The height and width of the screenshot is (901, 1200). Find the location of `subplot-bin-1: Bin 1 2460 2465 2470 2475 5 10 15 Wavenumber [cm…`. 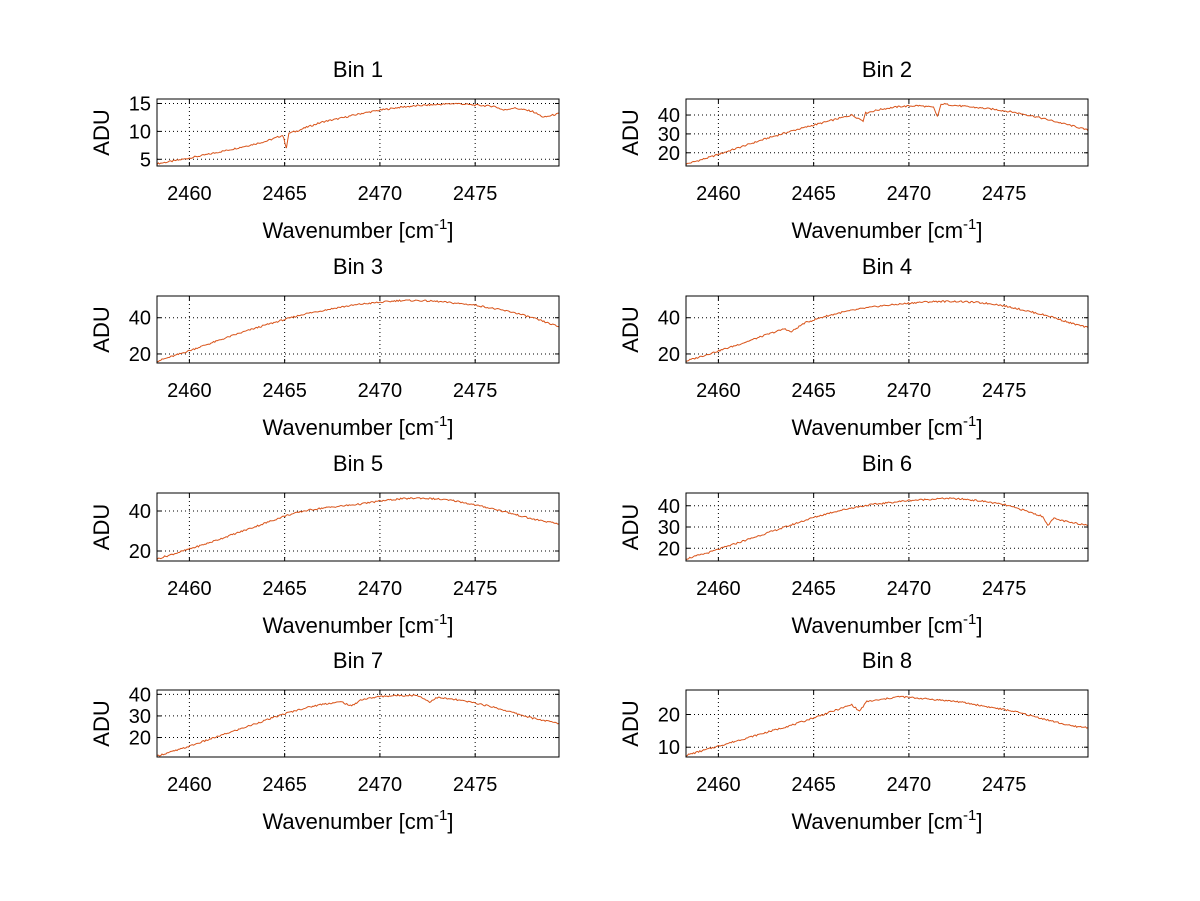

subplot-bin-1: Bin 1 2460 2465 2470 2475 5 10 15 Wavenumber [cm… is located at coordinates (324, 150).